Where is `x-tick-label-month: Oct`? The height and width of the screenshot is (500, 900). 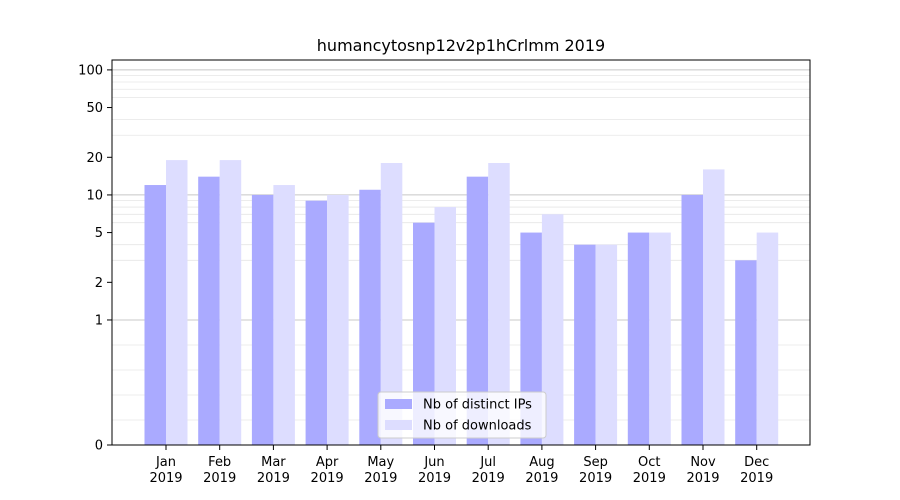
x-tick-label-month: Oct is located at coordinates (649, 462).